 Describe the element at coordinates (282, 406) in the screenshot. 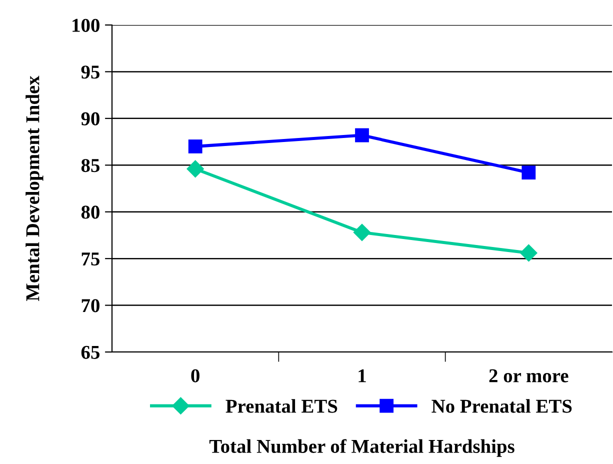

I see `legend-label: Prenatal ETS` at that location.